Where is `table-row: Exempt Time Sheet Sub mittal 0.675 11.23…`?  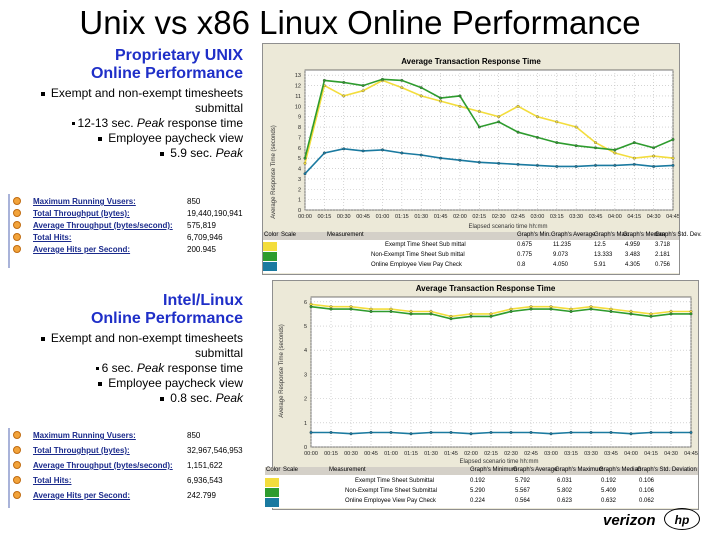
table-row: Exempt Time Sheet Sub mittal 0.675 11.23… is located at coordinates (471, 246).